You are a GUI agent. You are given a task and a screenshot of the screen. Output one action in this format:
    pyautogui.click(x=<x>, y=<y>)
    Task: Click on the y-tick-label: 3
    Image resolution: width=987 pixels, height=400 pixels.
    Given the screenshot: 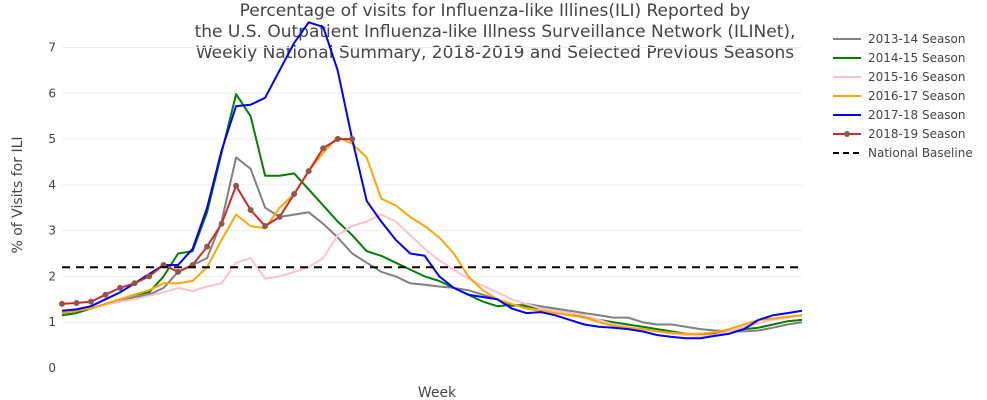 What is the action you would take?
    pyautogui.click(x=52, y=231)
    